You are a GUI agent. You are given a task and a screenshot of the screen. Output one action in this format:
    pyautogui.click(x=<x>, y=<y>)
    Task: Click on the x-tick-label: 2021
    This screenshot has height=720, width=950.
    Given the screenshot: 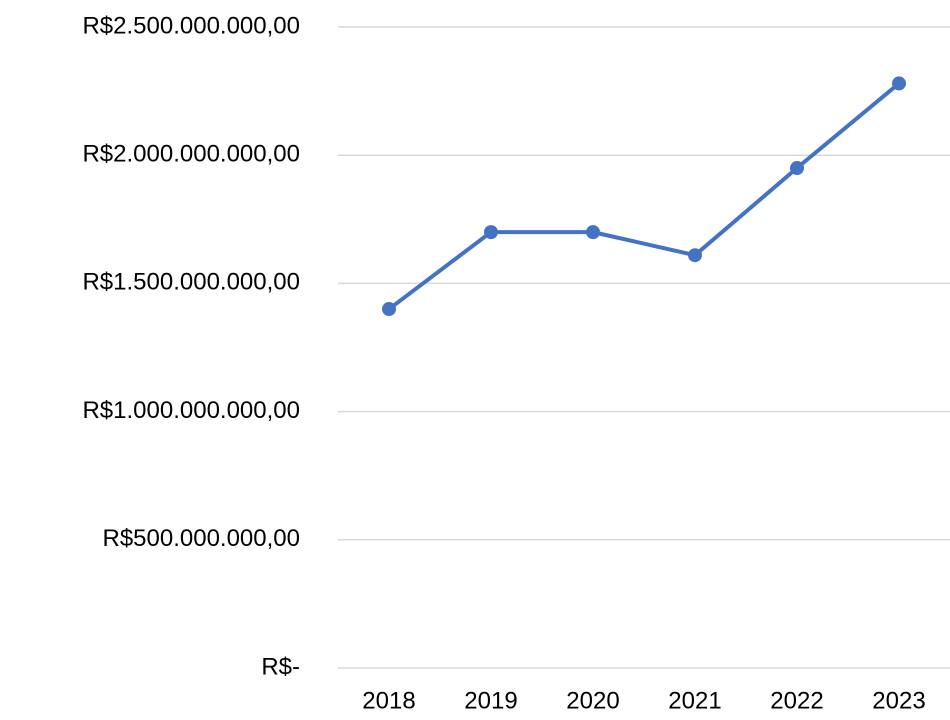 What is the action you would take?
    pyautogui.click(x=694, y=700)
    